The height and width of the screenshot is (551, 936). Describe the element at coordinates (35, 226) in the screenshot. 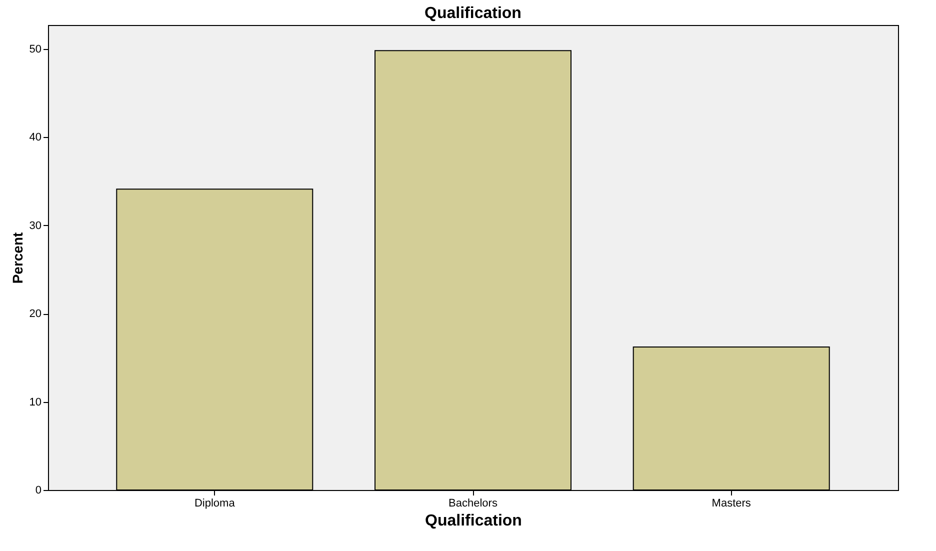

I see `y-tick-label: 30` at that location.